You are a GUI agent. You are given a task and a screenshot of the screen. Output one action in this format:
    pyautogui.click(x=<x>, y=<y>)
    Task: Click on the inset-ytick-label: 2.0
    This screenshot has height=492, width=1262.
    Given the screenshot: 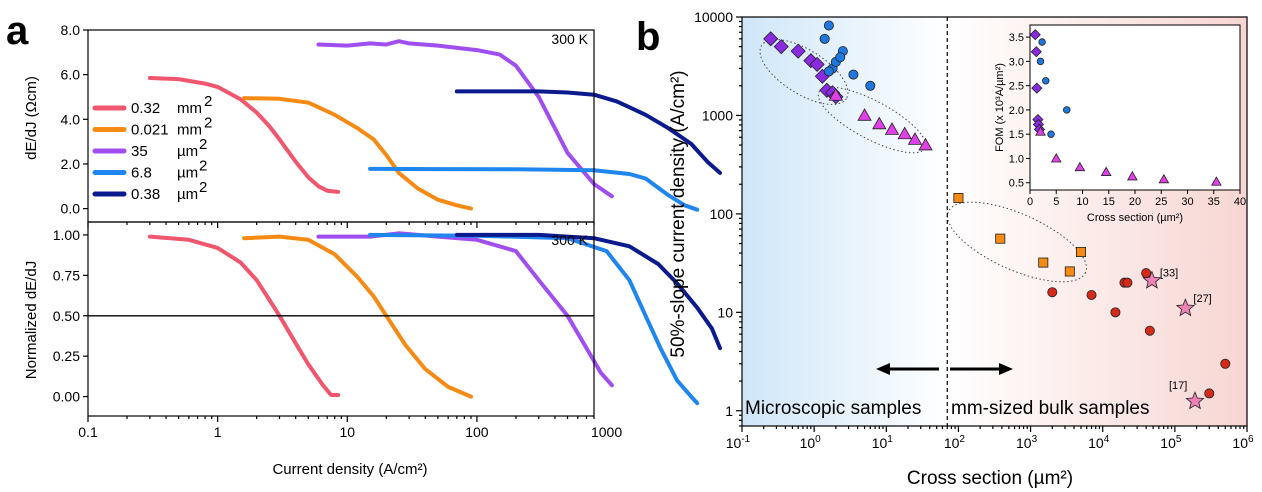 What is the action you would take?
    pyautogui.click(x=1016, y=111)
    